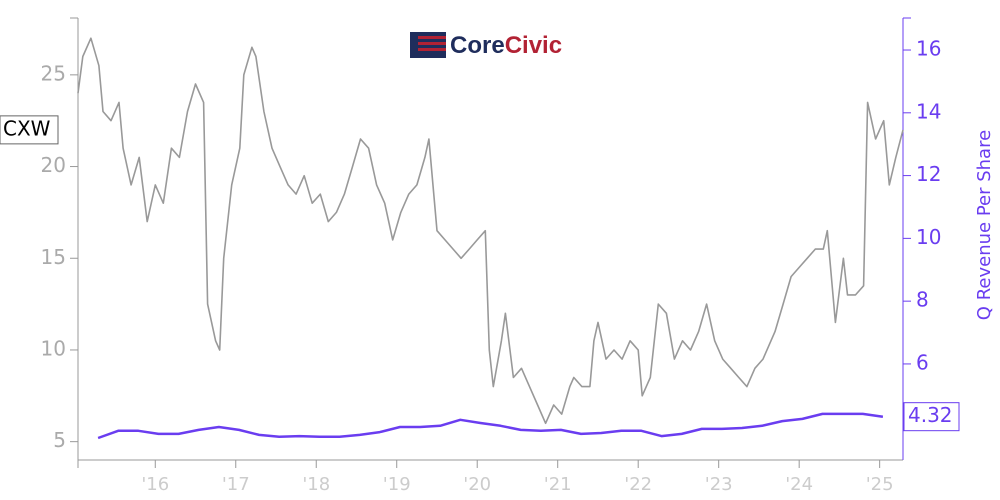 The height and width of the screenshot is (500, 1000). I want to click on series-label-box, so click(29, 130).